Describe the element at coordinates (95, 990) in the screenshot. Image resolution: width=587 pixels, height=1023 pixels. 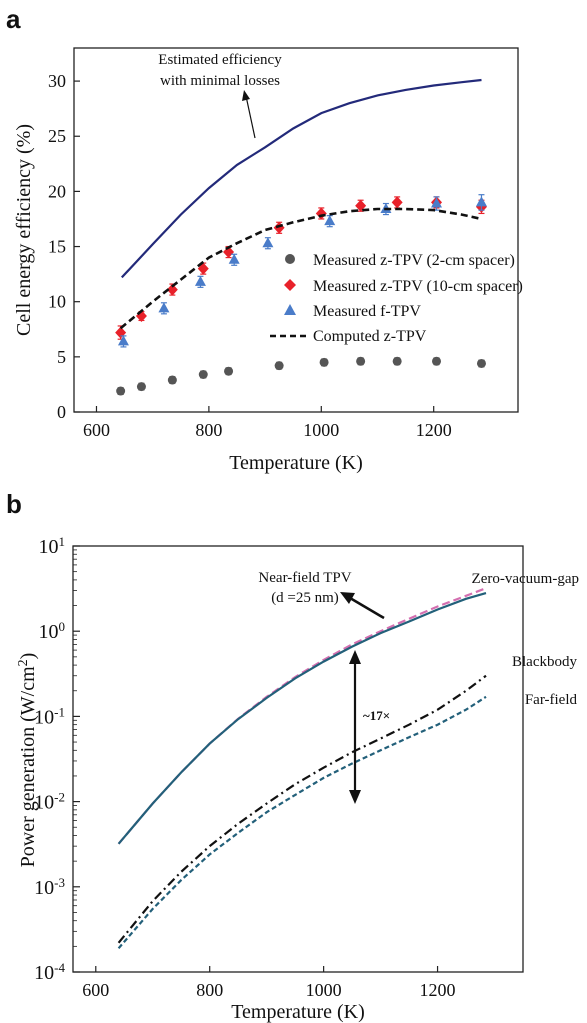
I see `panel-b-xtick-label: 600` at that location.